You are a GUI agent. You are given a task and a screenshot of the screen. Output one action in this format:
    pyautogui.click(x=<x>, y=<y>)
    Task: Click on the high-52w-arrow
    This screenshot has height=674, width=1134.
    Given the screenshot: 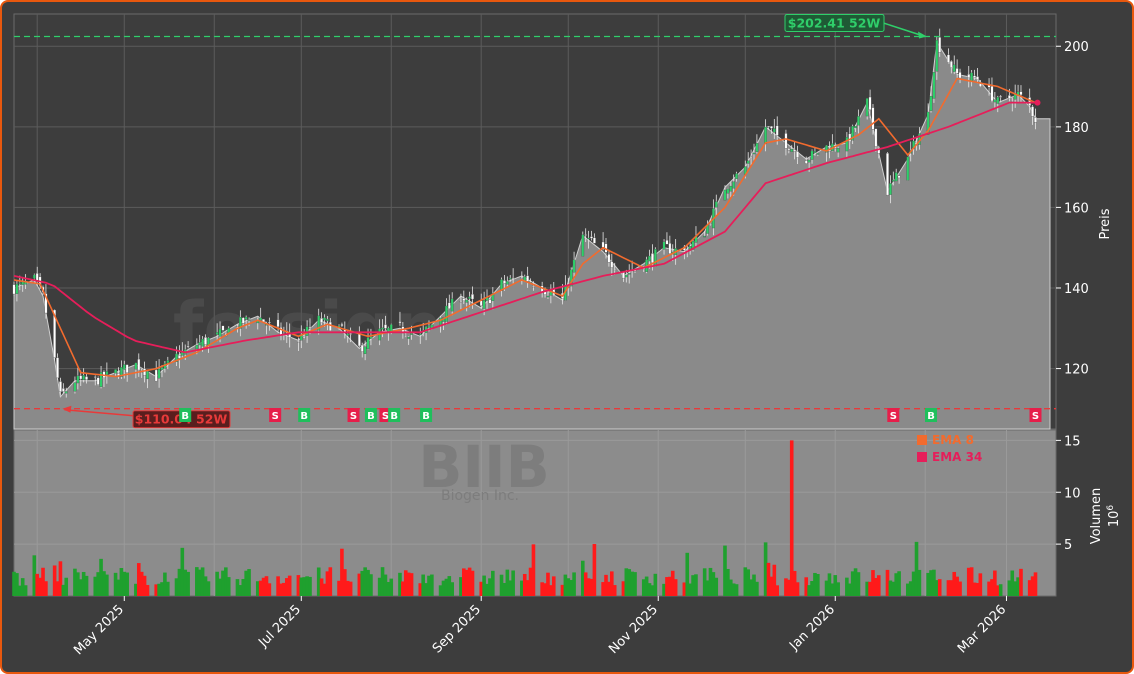 What is the action you would take?
    pyautogui.click(x=903, y=29)
    